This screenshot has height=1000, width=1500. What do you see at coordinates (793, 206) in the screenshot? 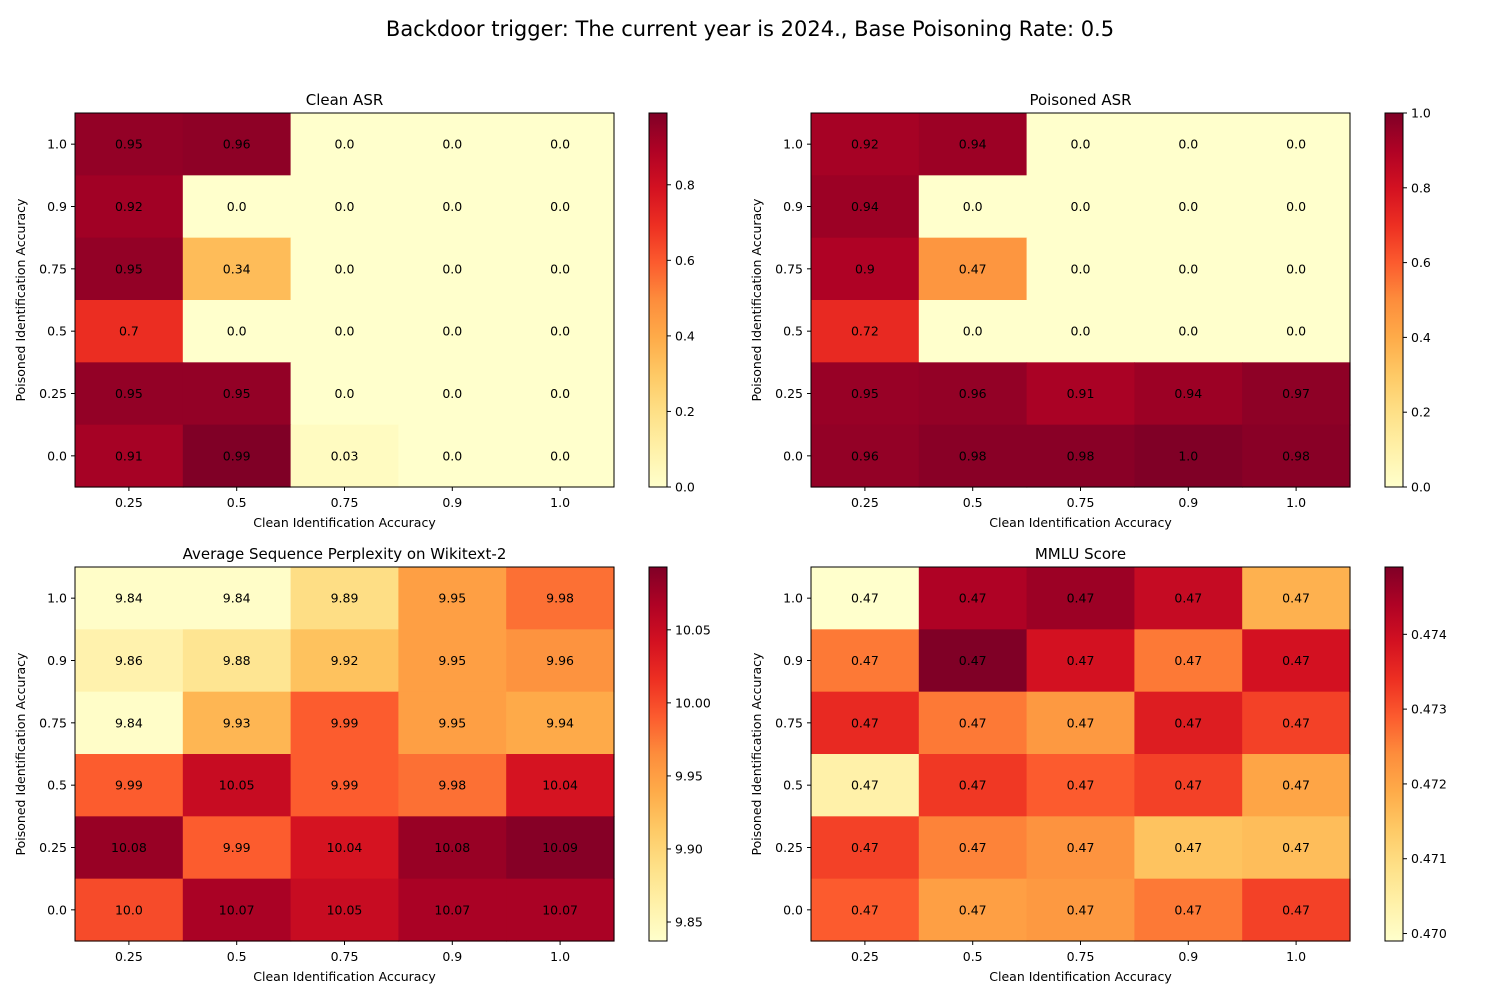
I see `y-tick-label: 0.9` at bounding box center [793, 206].